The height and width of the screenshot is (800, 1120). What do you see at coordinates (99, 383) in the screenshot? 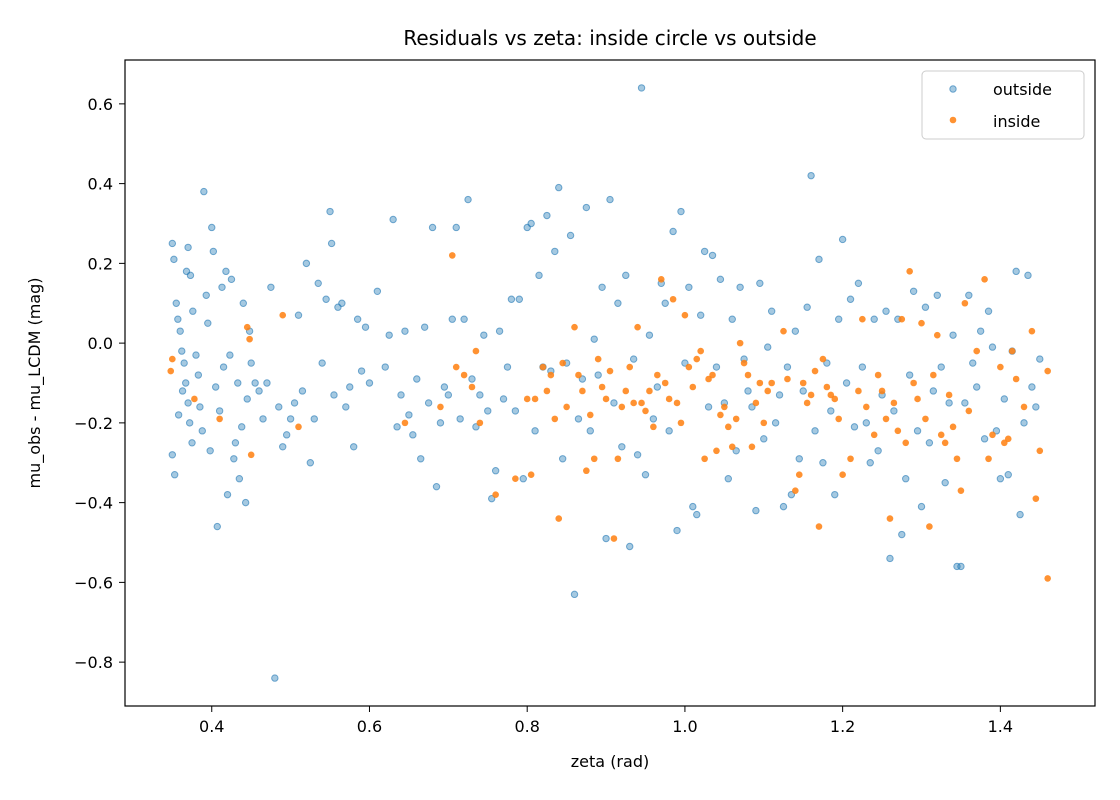
I see `y-axis-ticks: −0.8 −0.6 −0.4 −0.2 0.0 0.2 0.4 0.6` at bounding box center [99, 383].